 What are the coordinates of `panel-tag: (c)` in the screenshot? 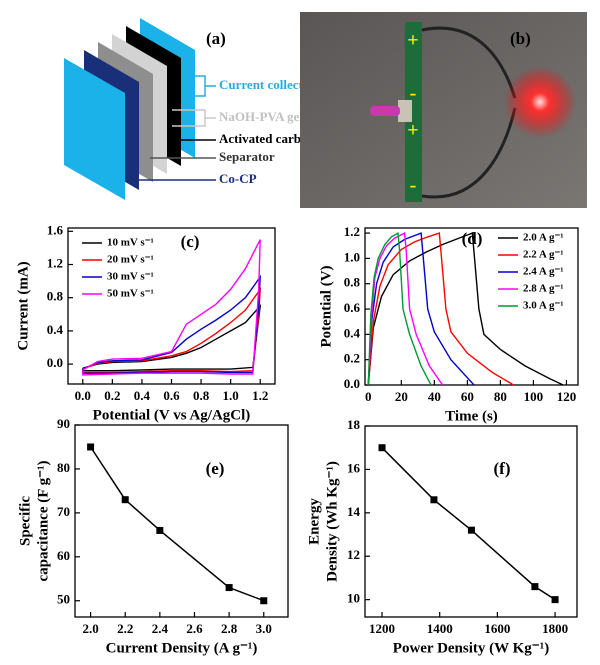 It's located at (190, 241).